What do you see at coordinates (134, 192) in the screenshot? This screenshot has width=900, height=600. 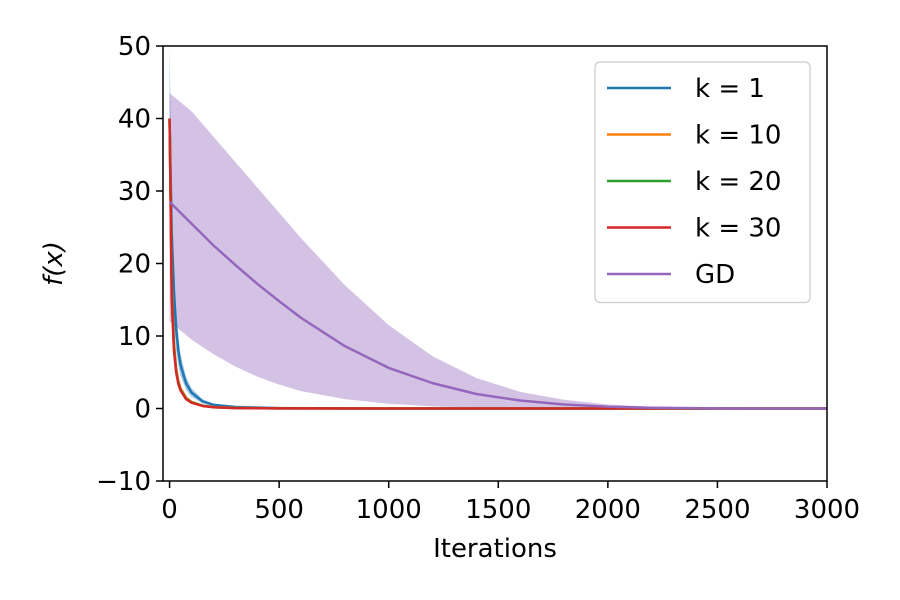 I see `y-tick-label: 30` at bounding box center [134, 192].